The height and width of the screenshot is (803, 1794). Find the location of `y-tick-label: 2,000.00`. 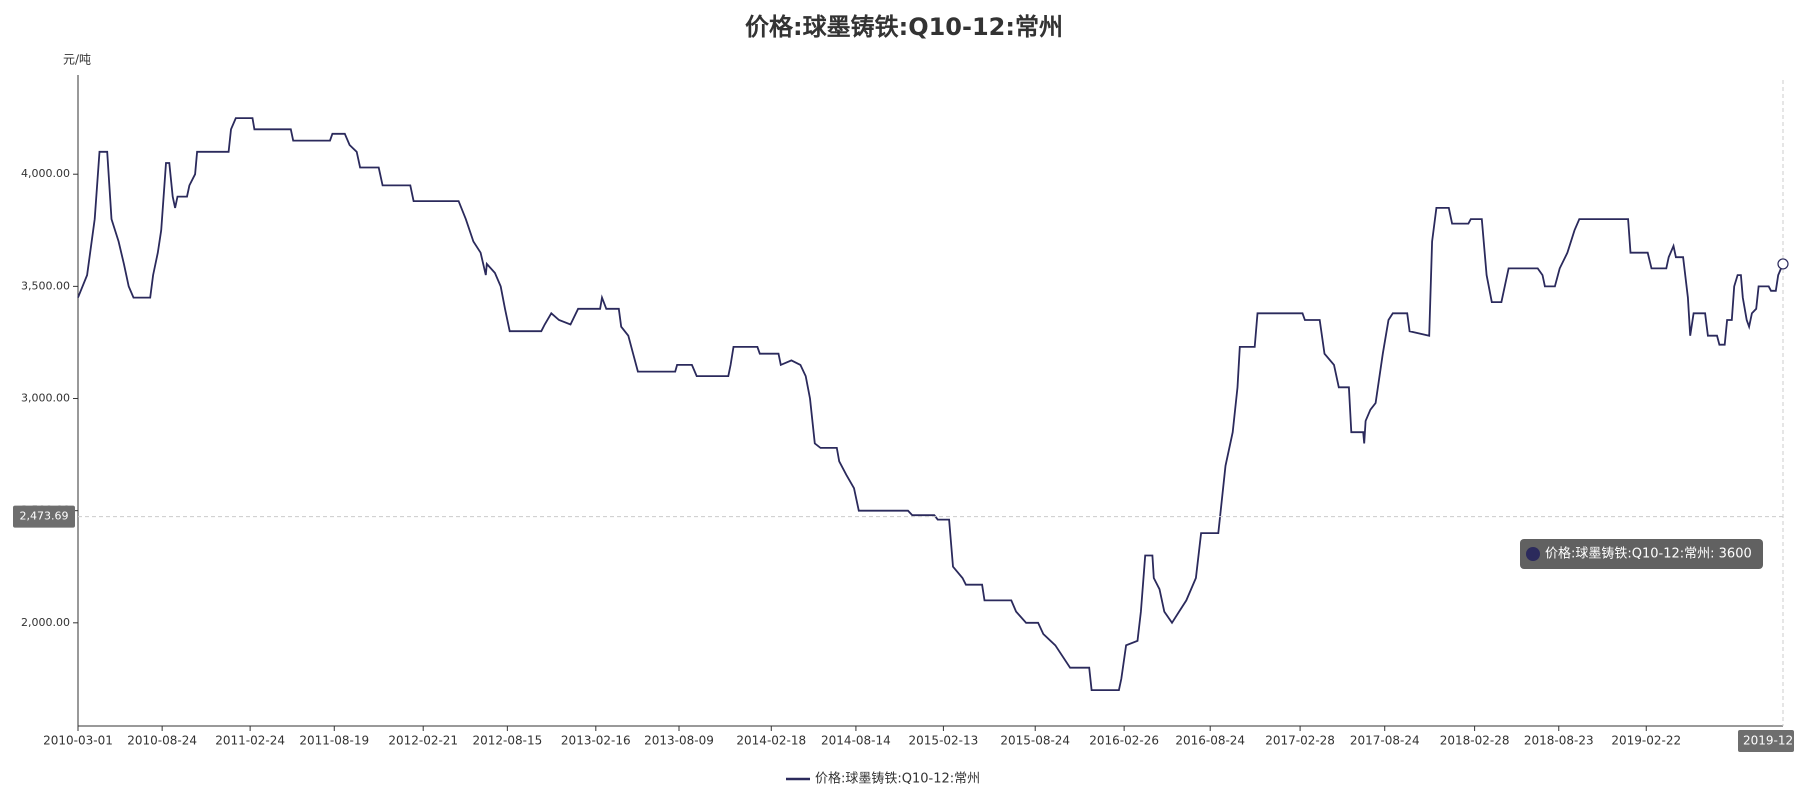

y-tick-label: 2,000.00 is located at coordinates (45, 622).